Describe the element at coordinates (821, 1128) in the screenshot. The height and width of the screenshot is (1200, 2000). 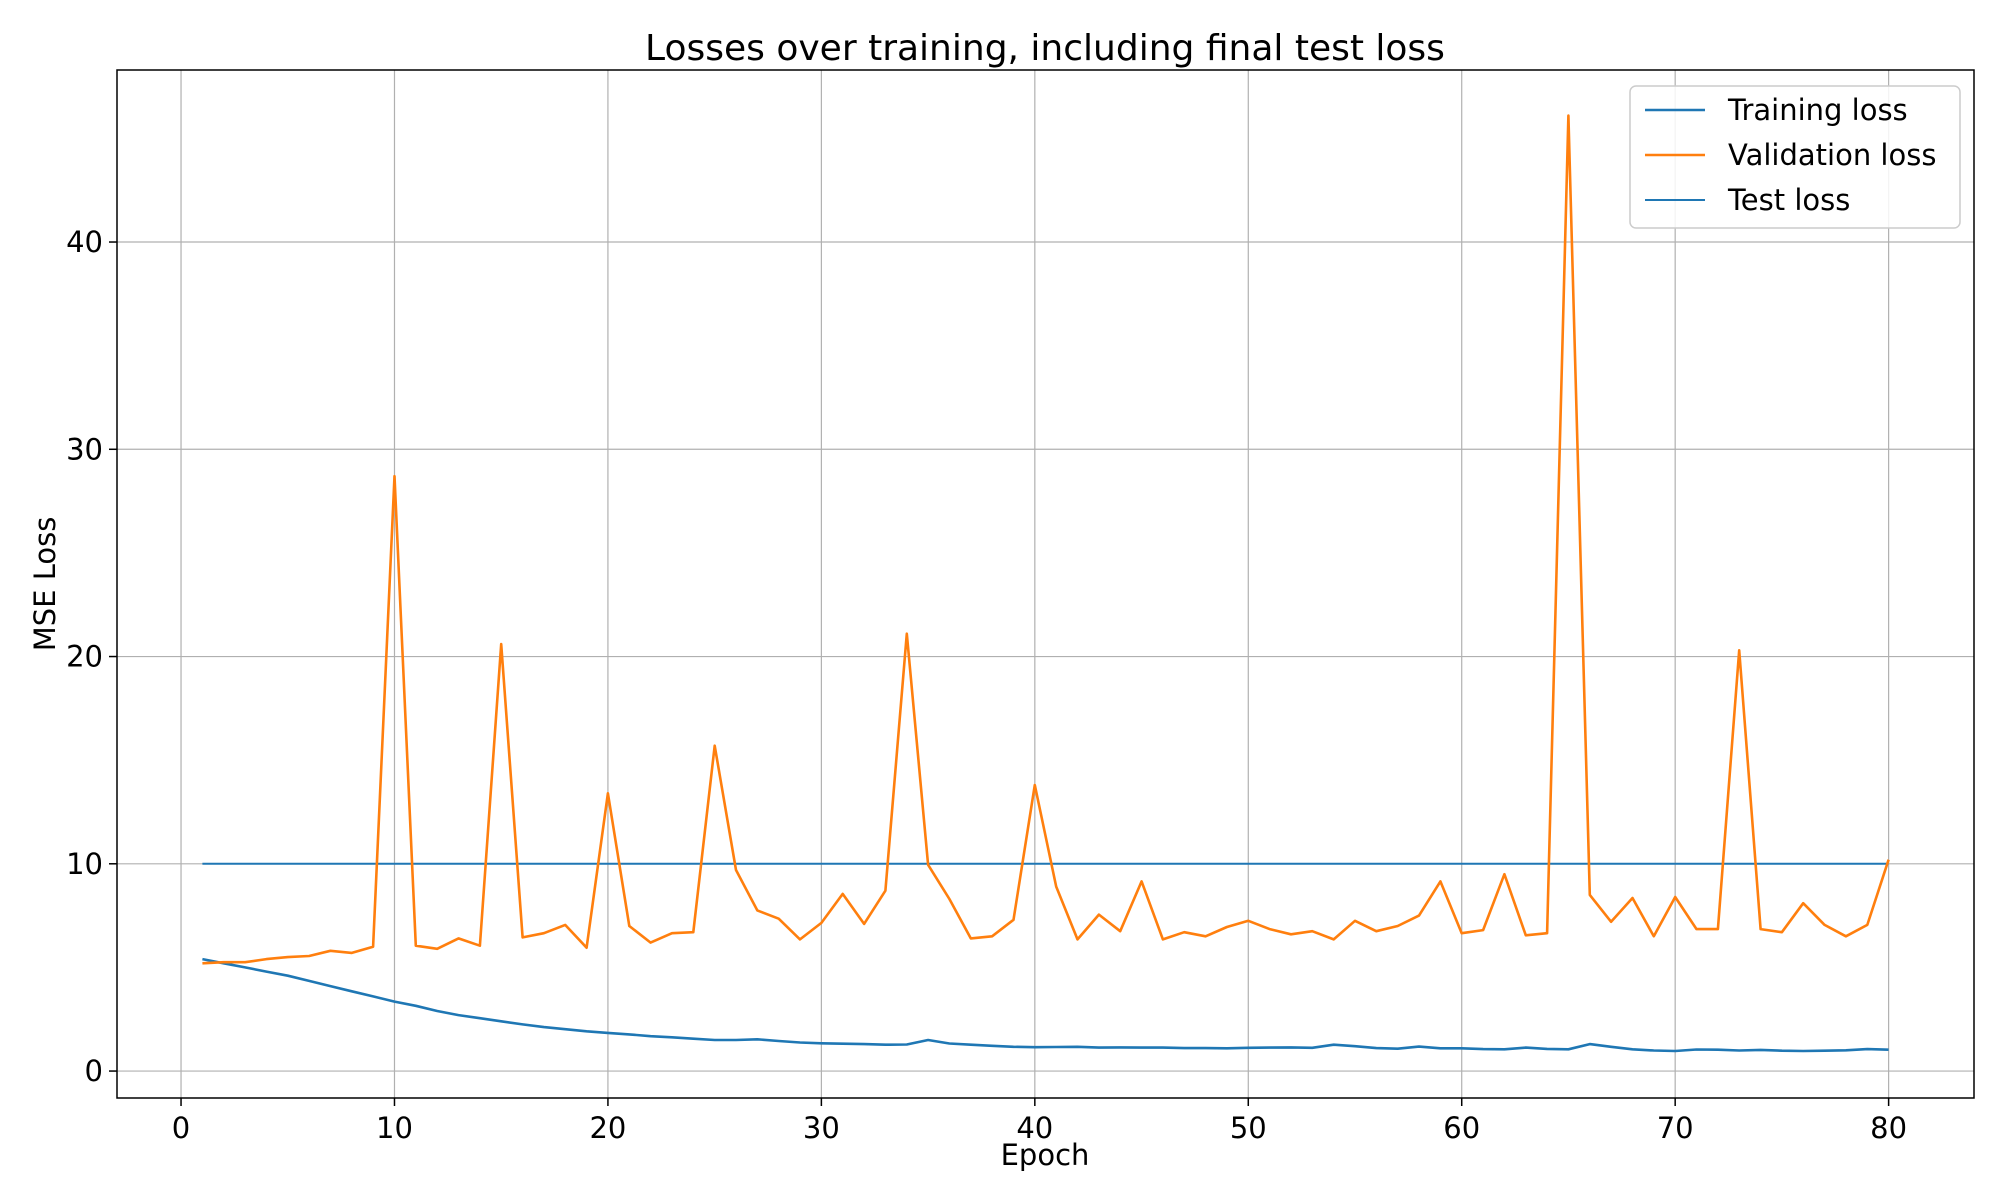
I see `x-tick-label: 30` at that location.